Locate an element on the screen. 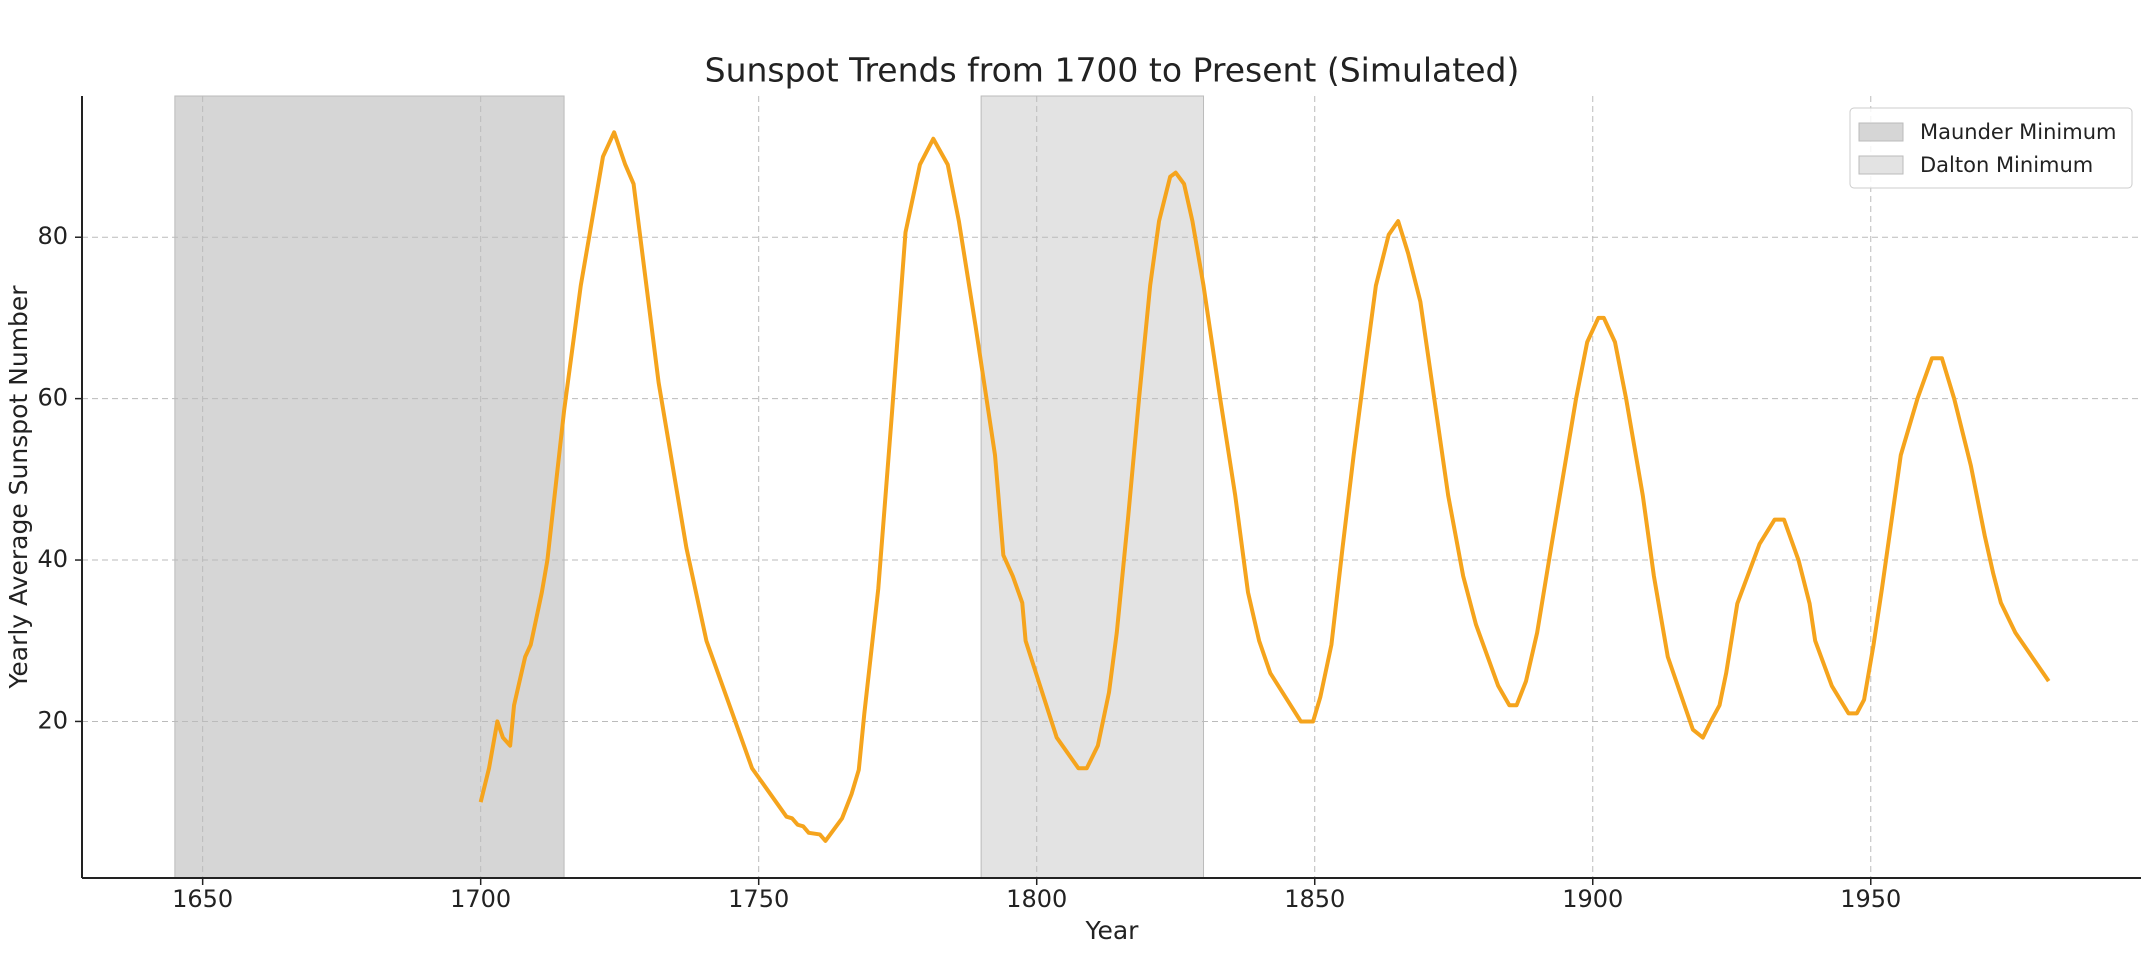  y-tick-label: 60 is located at coordinates (52, 398).